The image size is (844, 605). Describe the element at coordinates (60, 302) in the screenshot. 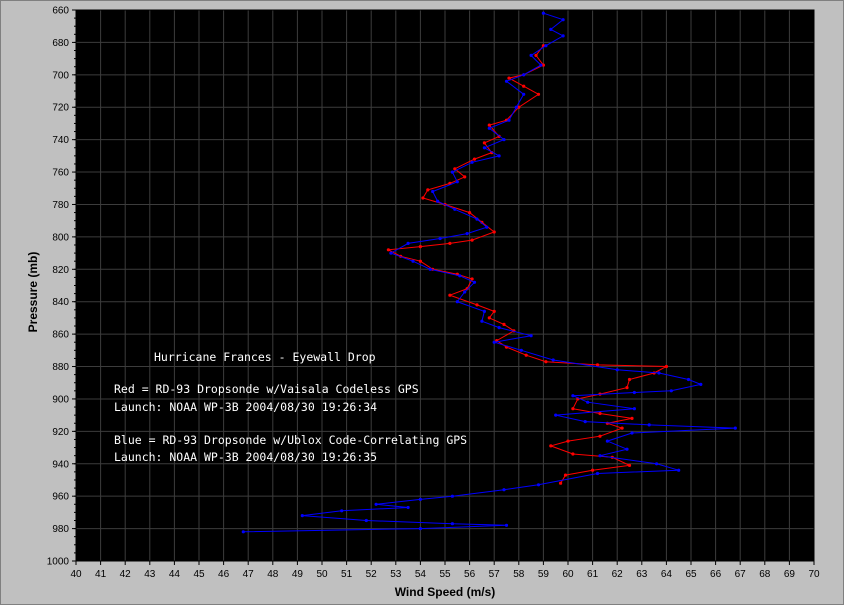

I see `y-tick-label: 840` at that location.